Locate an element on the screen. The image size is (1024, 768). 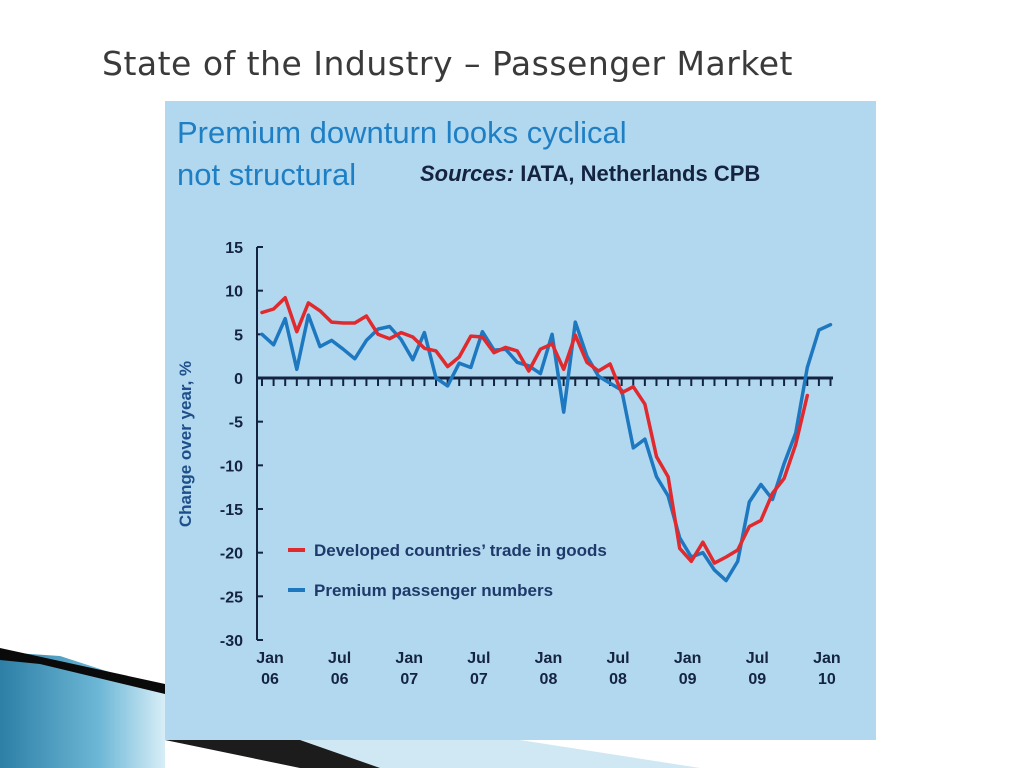
y-tick-label: 10 is located at coordinates (234, 292).